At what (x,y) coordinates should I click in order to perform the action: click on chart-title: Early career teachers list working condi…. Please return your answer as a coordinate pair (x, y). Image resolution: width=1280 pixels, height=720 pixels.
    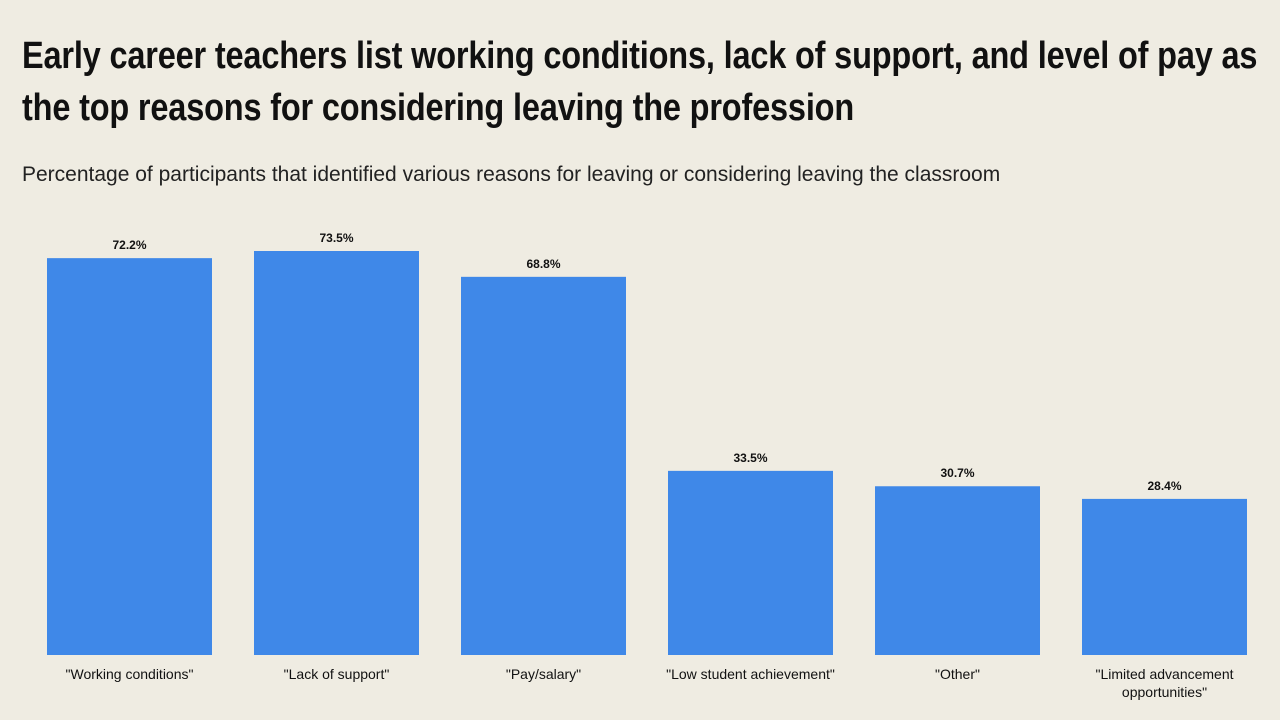
    Looking at the image, I should click on (640, 82).